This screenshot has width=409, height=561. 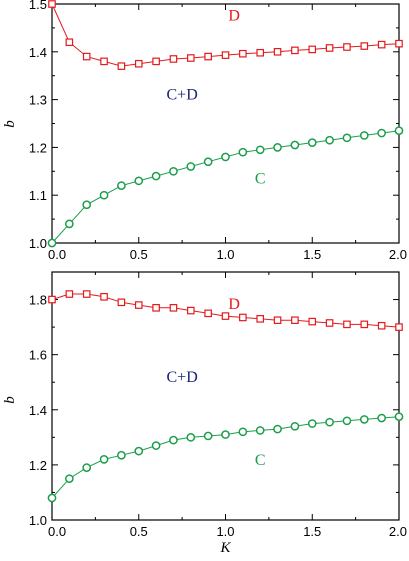 What do you see at coordinates (38, 355) in the screenshot?
I see `y-tick-label: 1.6` at bounding box center [38, 355].